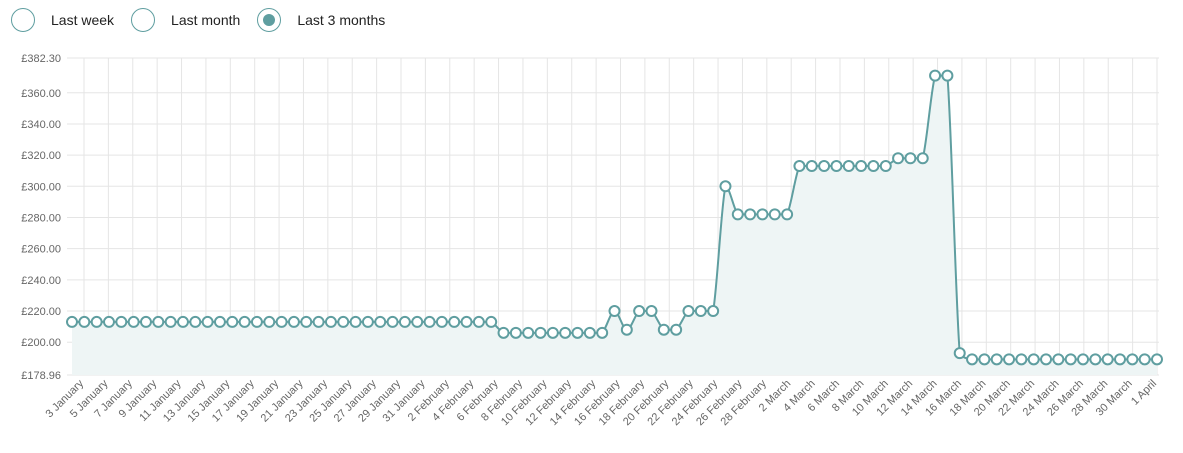 The width and height of the screenshot is (1183, 453). Describe the element at coordinates (41, 281) in the screenshot. I see `y-tick-label: £240.00` at that location.